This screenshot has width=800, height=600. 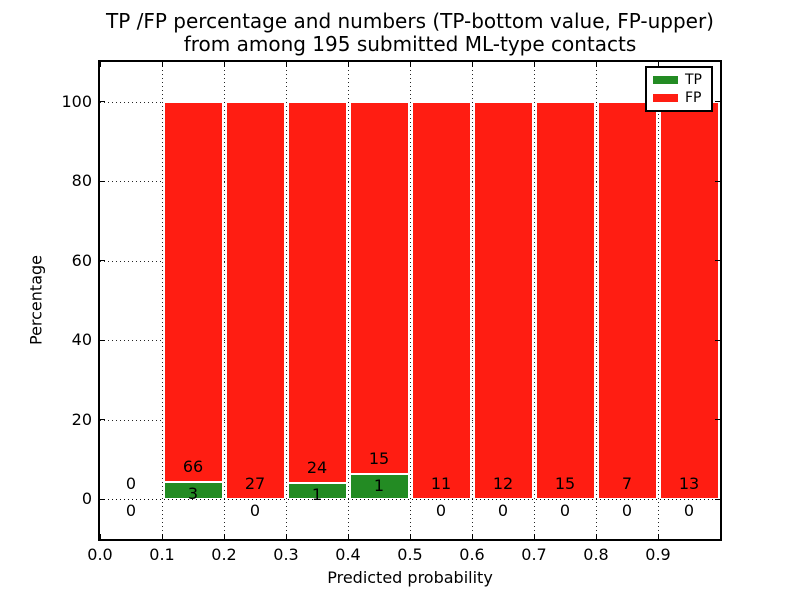 I want to click on y-tick-label: 80, so click(x=81, y=181).